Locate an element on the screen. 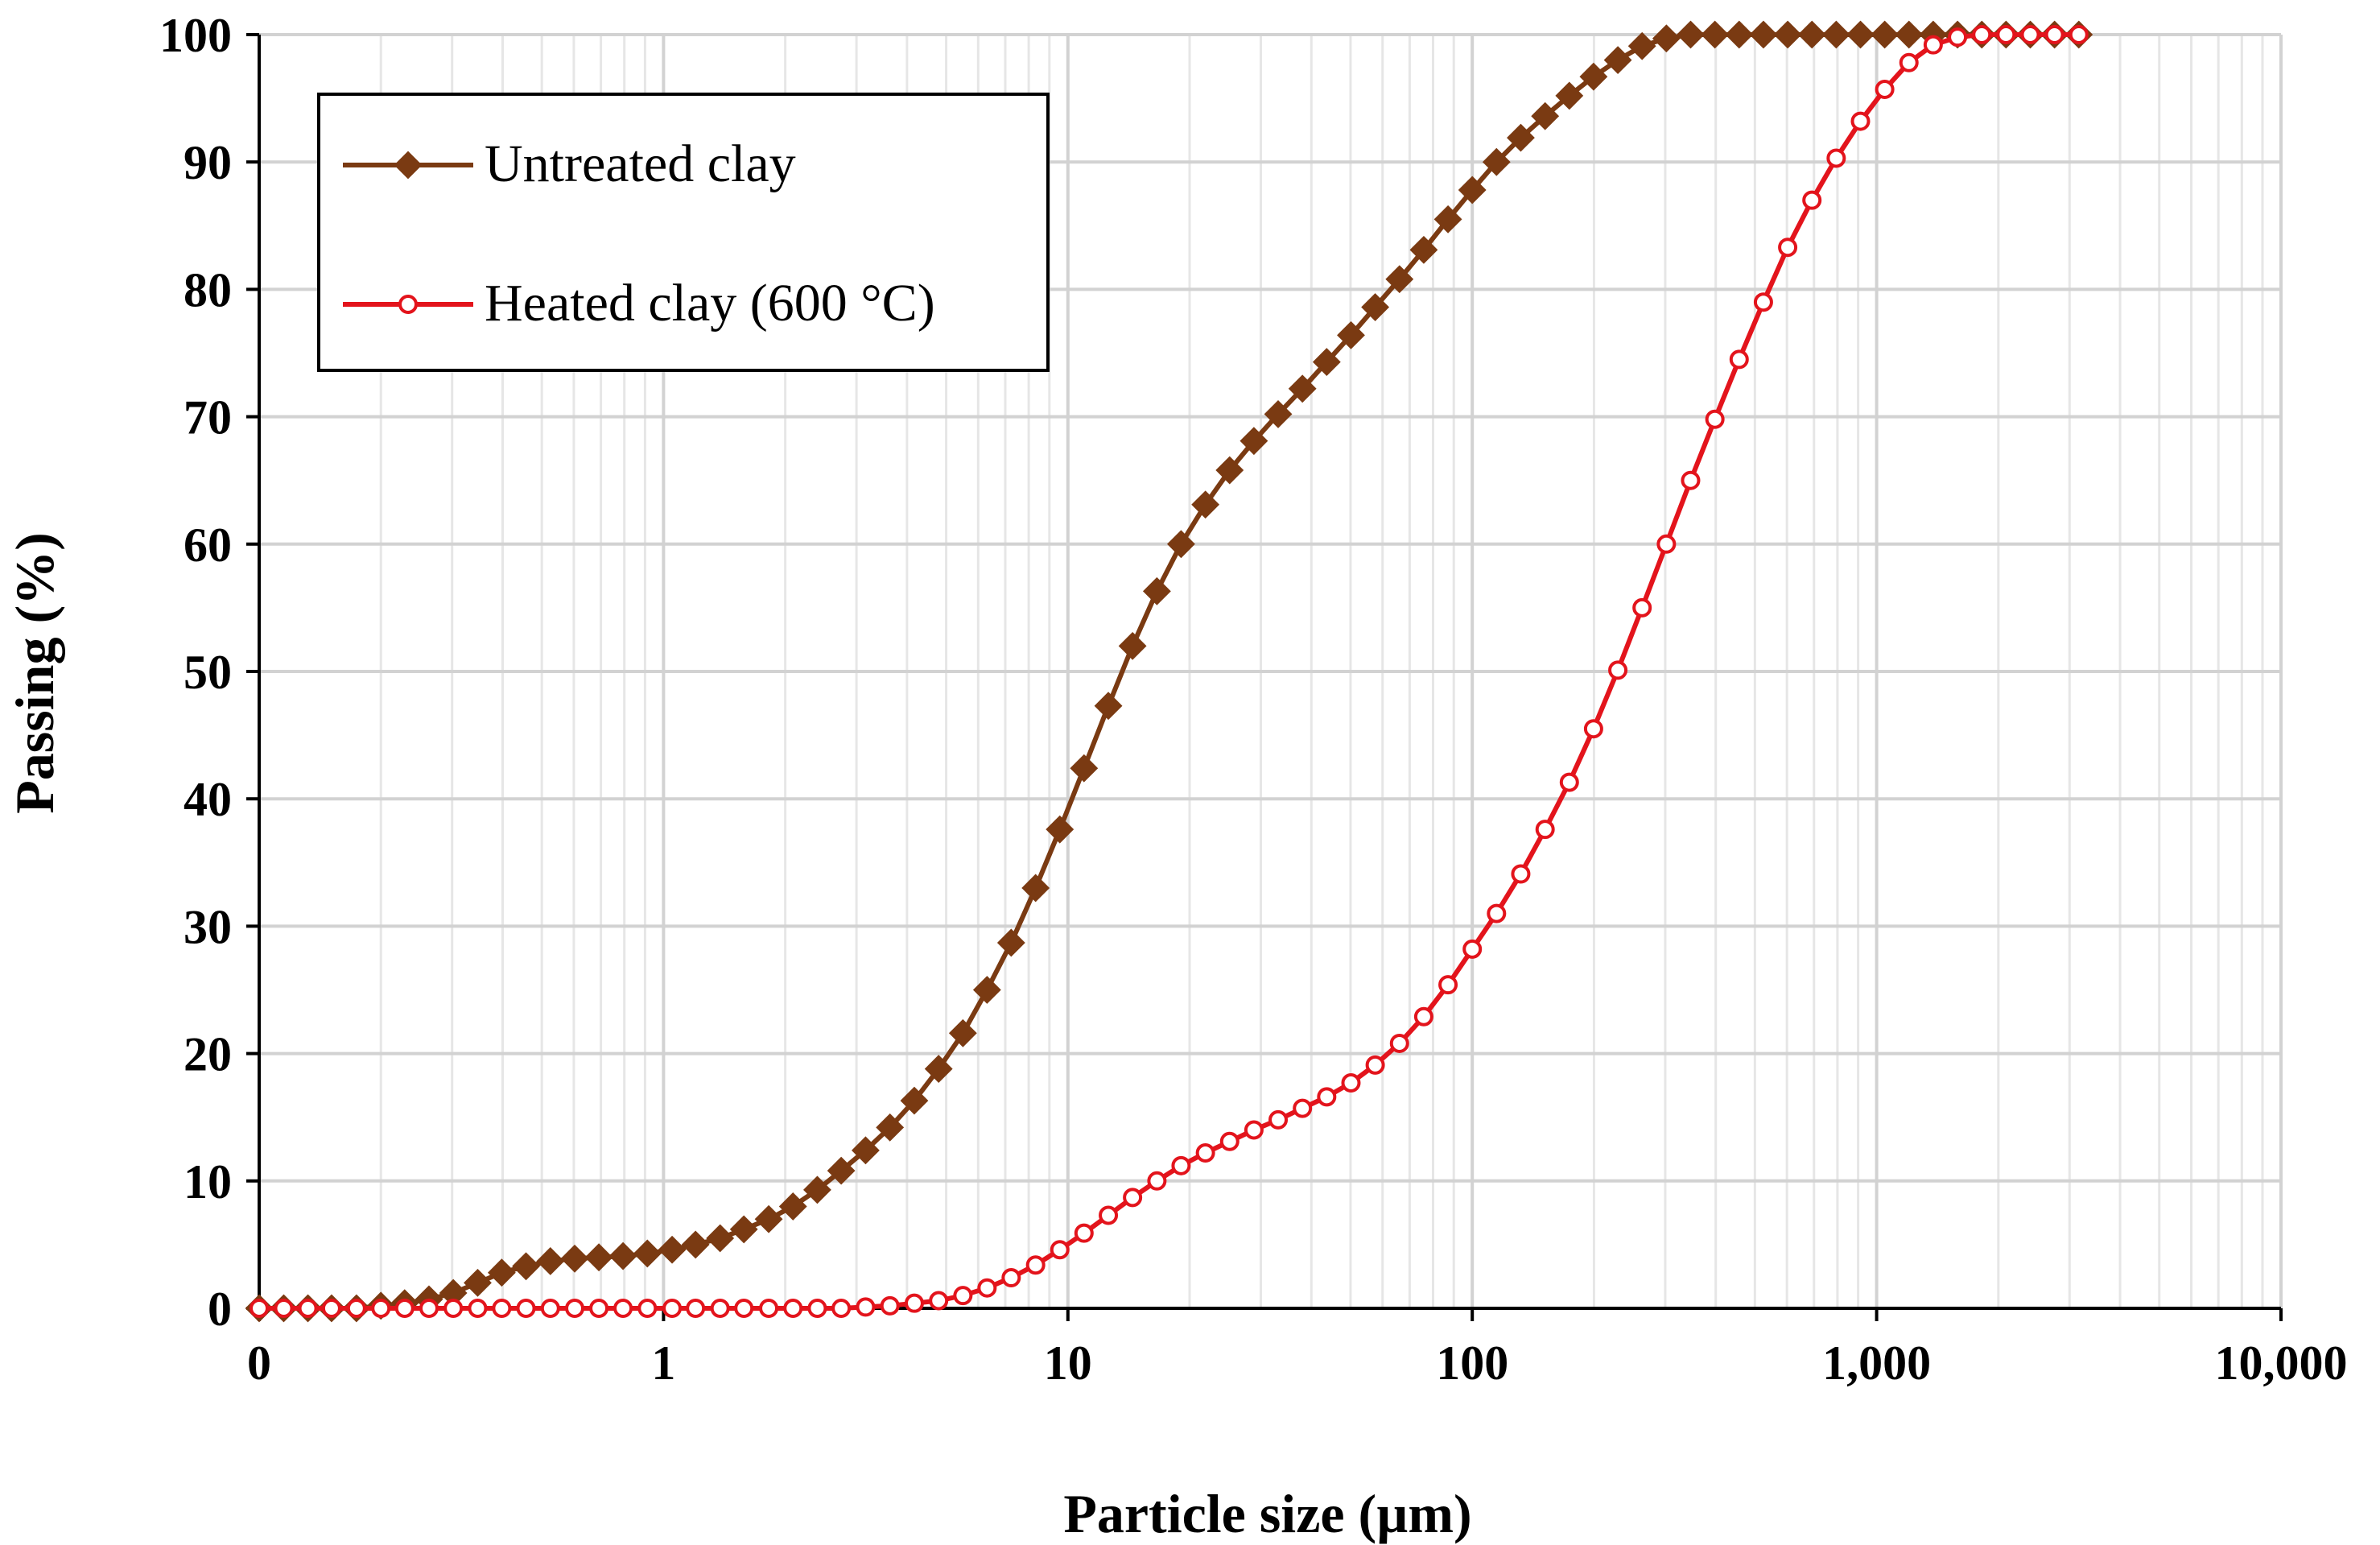 This screenshot has width=2380, height=1545. y-tick-label: 0 is located at coordinates (220, 1310).